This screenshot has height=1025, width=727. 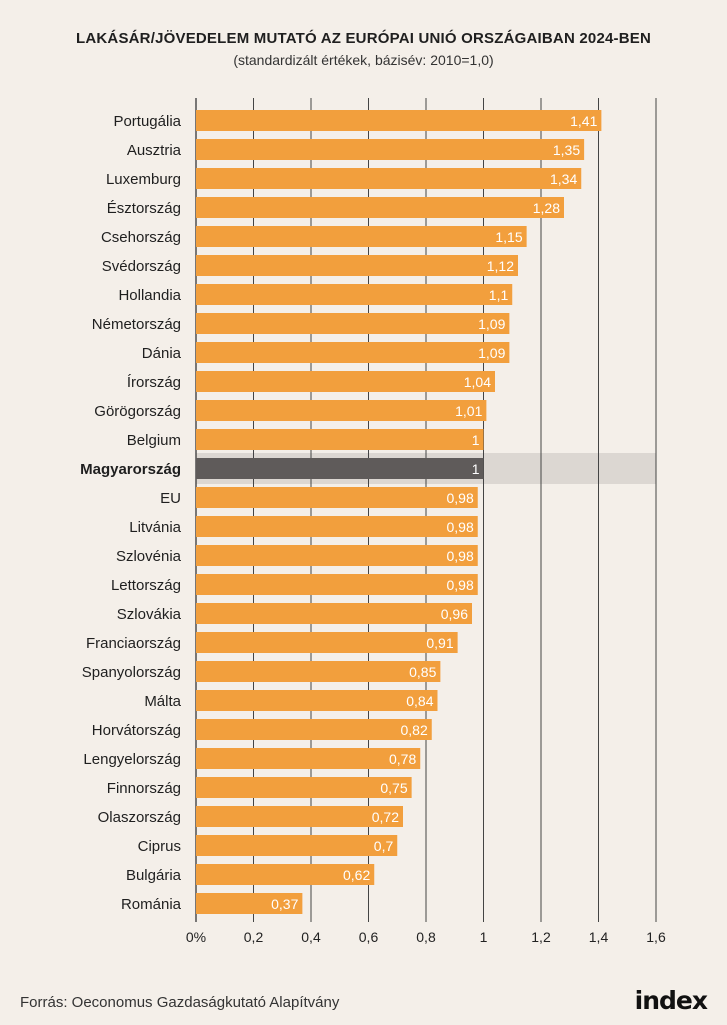 I want to click on x-tick-label: 1,4, so click(x=599, y=937).